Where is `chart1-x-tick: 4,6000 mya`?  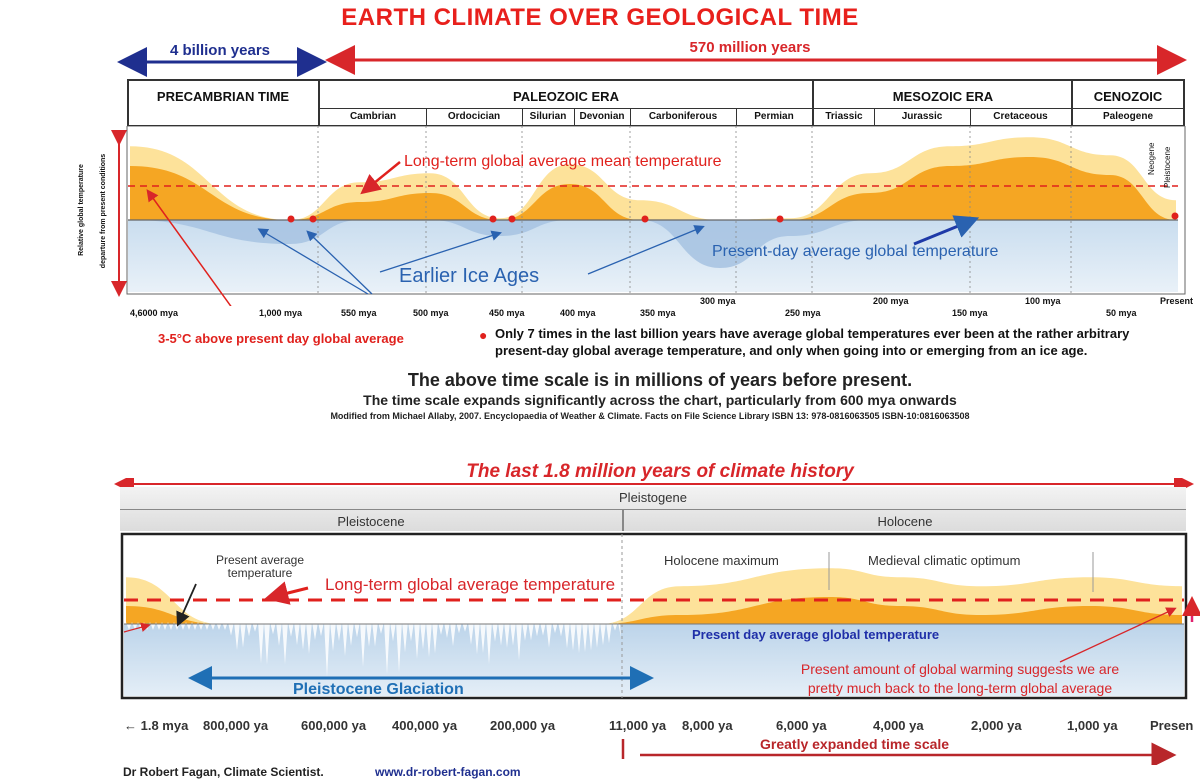
chart1-x-tick: 4,6000 mya is located at coordinates (154, 313).